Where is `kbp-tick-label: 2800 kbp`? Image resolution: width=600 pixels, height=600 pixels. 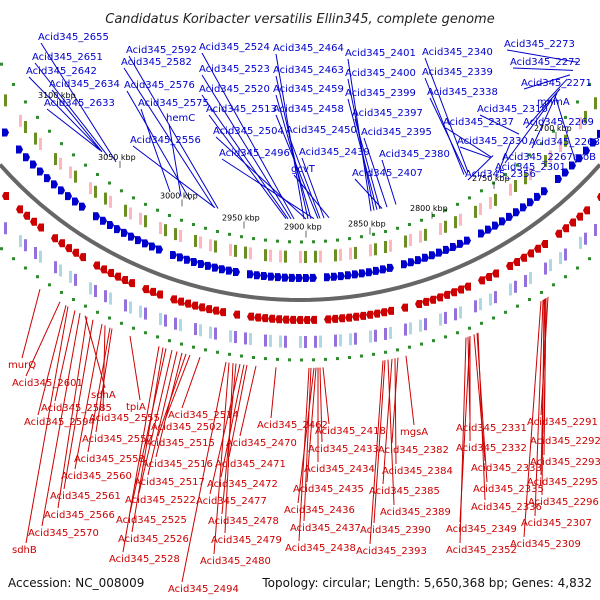
kbp-tick-label: 2800 kbp is located at coordinates (429, 208).